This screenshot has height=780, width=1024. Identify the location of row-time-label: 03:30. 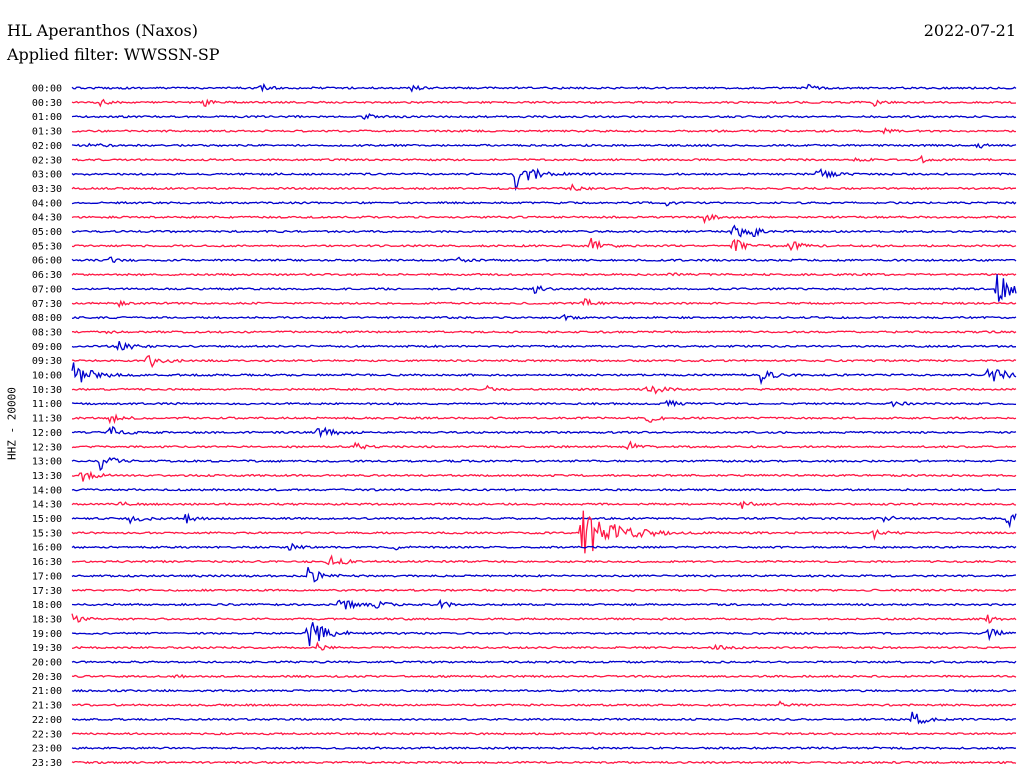
(47, 189).